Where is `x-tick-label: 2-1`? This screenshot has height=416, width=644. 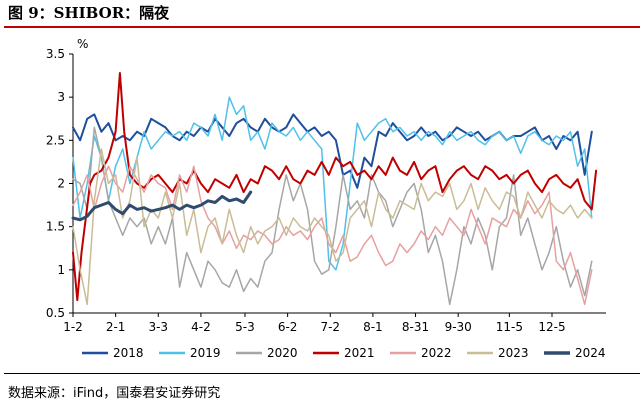
x-tick-label: 2-1 is located at coordinates (116, 327).